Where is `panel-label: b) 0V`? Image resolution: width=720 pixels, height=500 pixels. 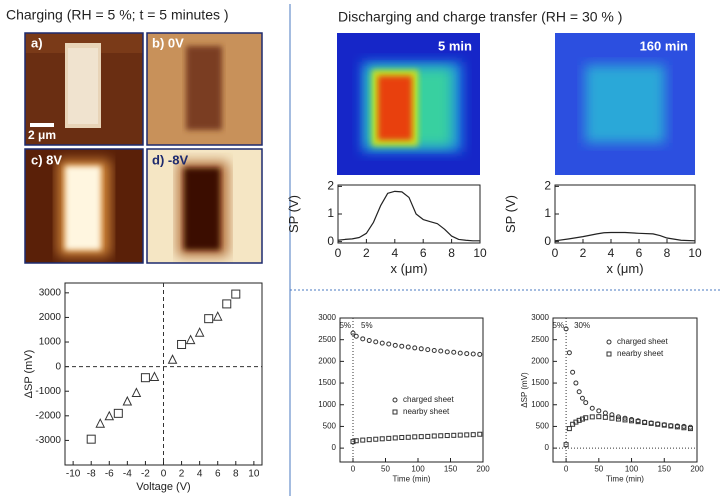 panel-label: b) 0V is located at coordinates (168, 42).